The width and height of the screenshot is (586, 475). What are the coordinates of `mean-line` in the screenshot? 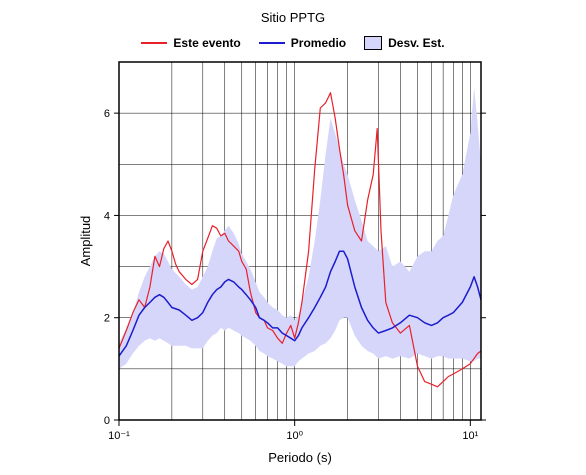 It's located at (300, 303).